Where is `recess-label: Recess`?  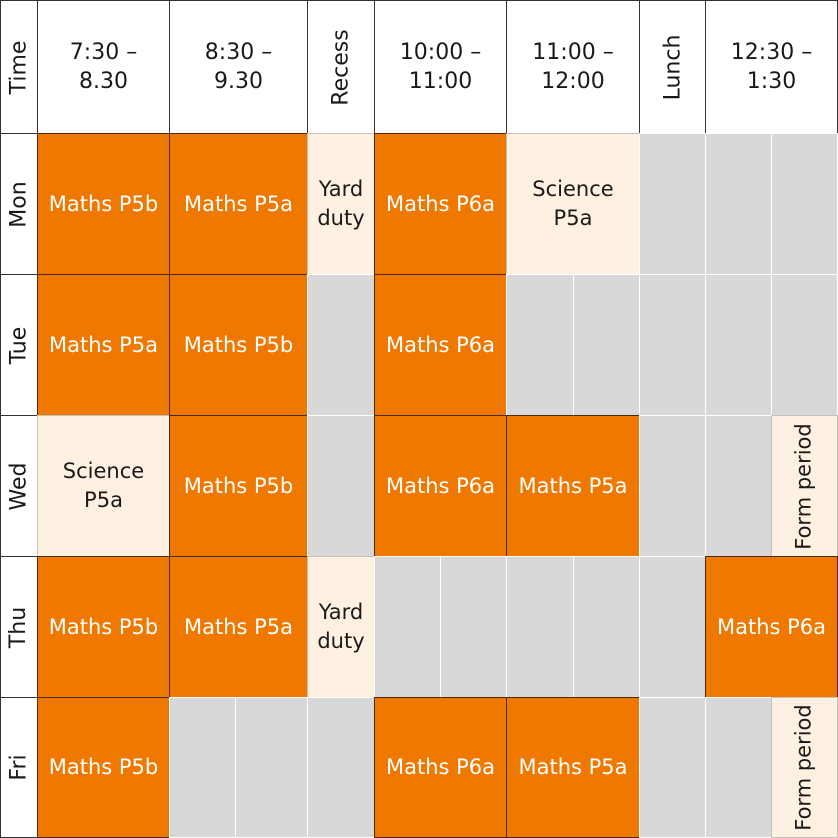
recess-label: Recess is located at coordinates (341, 67).